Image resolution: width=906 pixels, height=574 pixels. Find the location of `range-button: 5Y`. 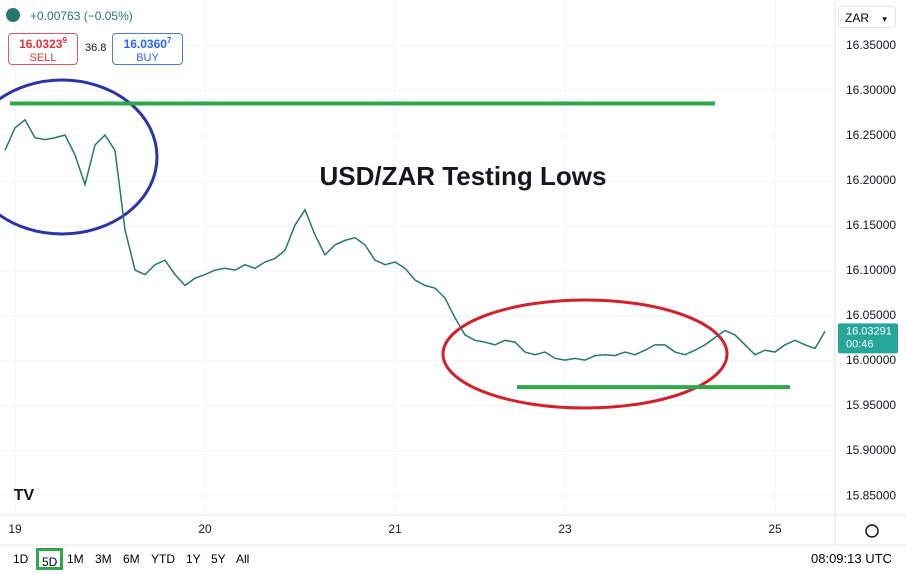

range-button: 5Y is located at coordinates (218, 559).